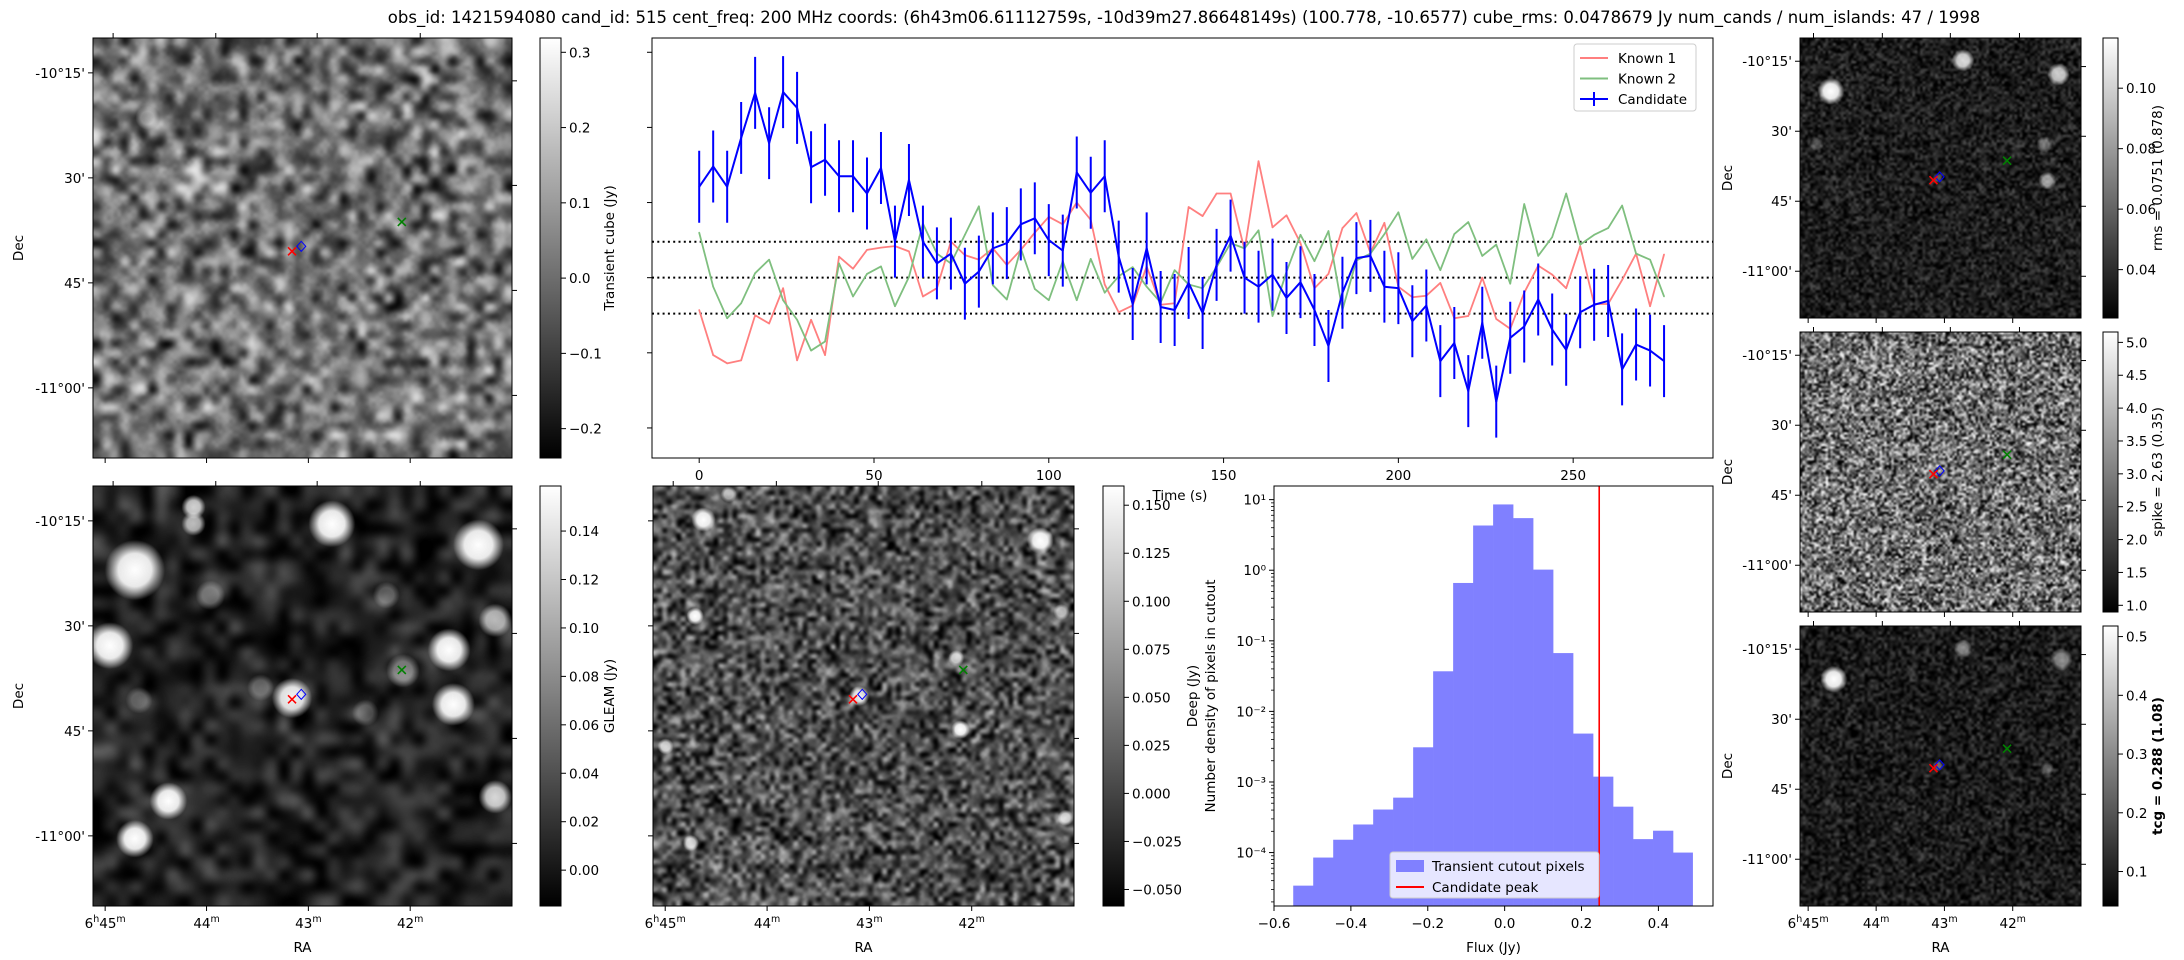 The height and width of the screenshot is (960, 2184). Describe the element at coordinates (1808, 923) in the screenshot. I see `ra-tick-label: 6h​45m​` at that location.